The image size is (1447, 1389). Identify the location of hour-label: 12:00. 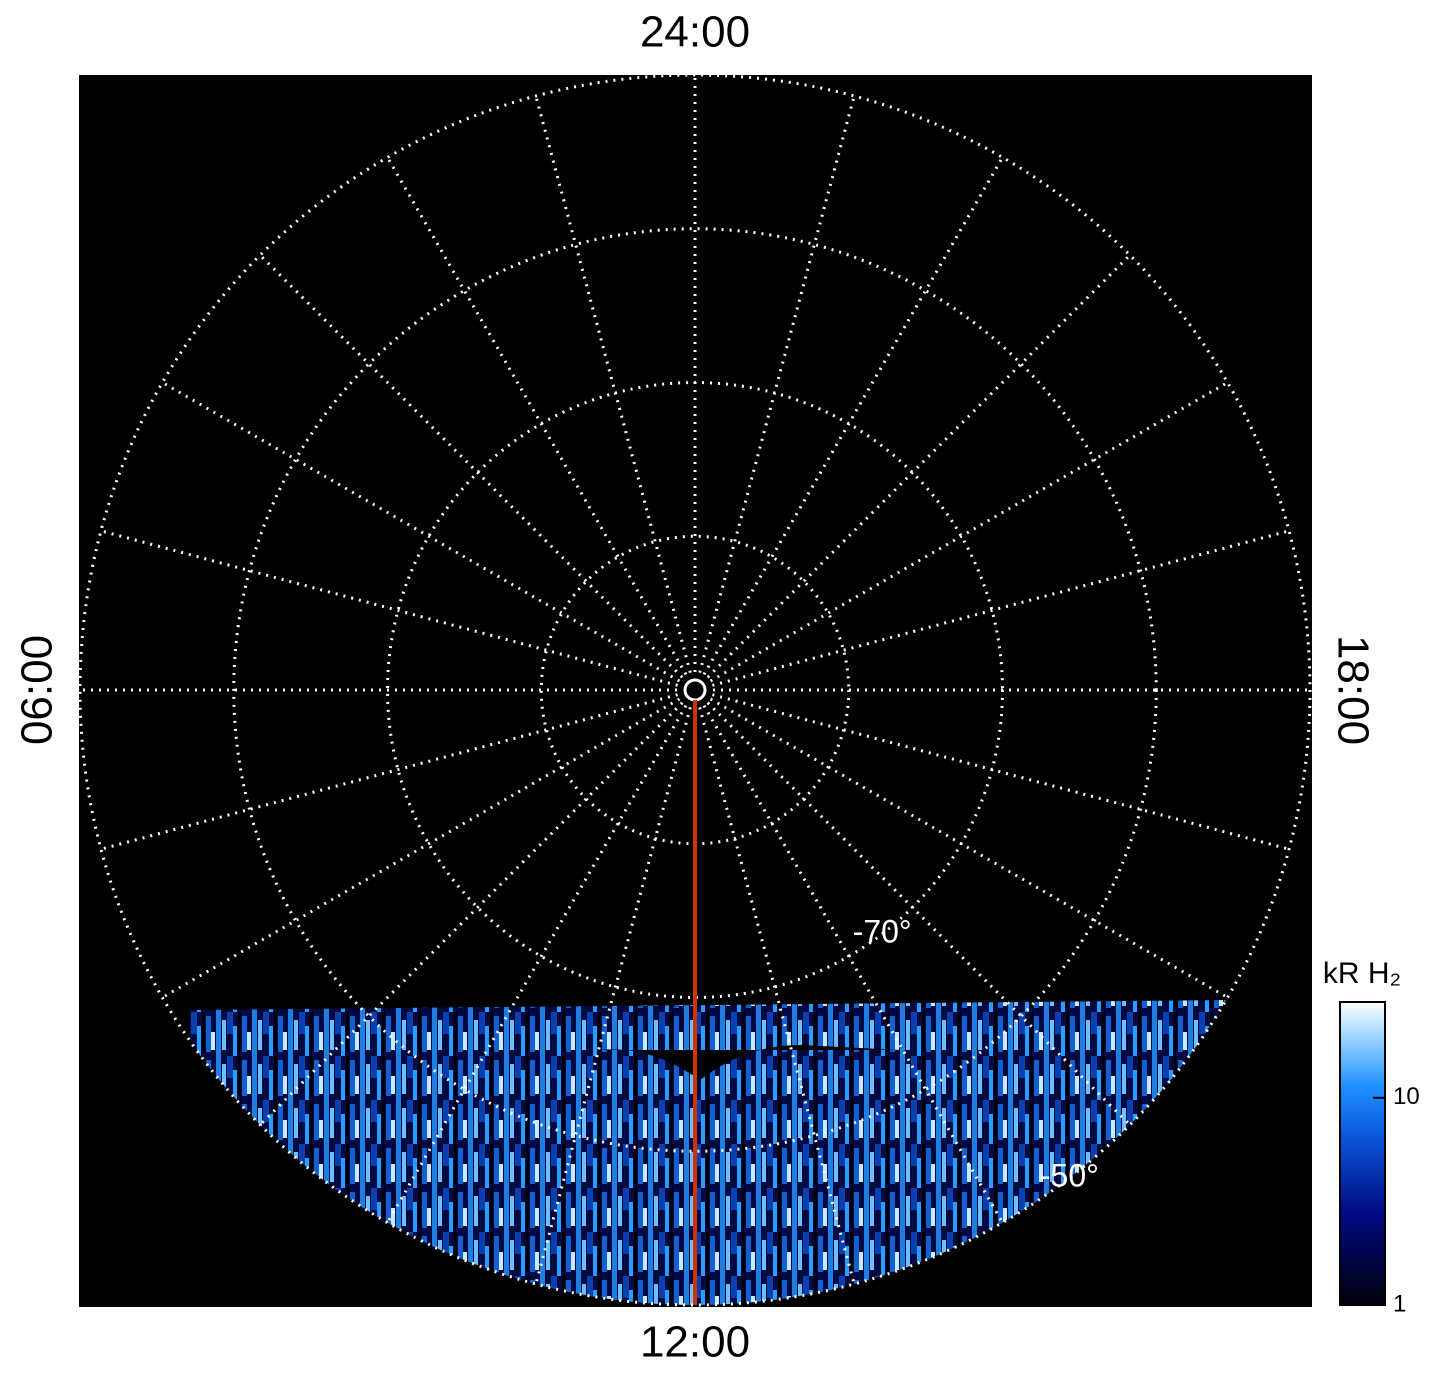
(695, 1342).